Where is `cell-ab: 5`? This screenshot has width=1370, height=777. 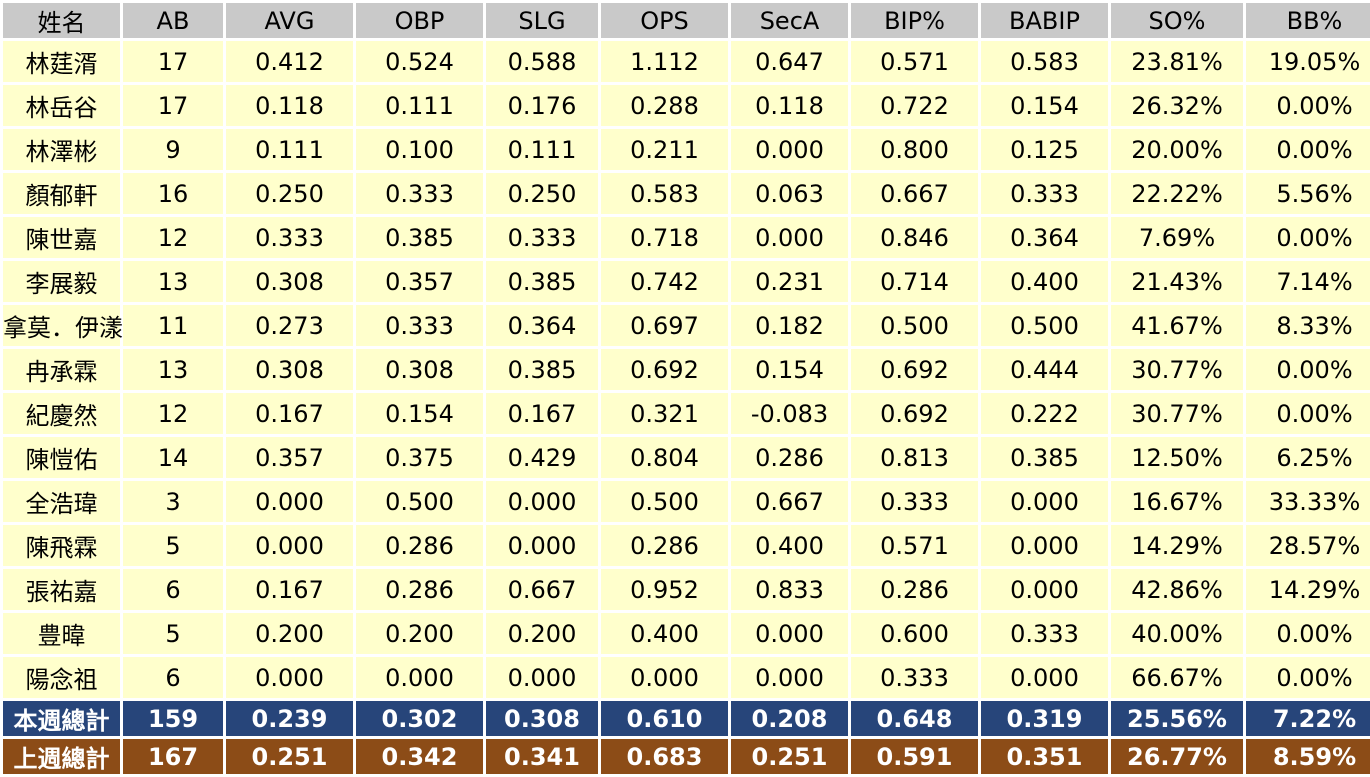
cell-ab: 5 is located at coordinates (173, 633).